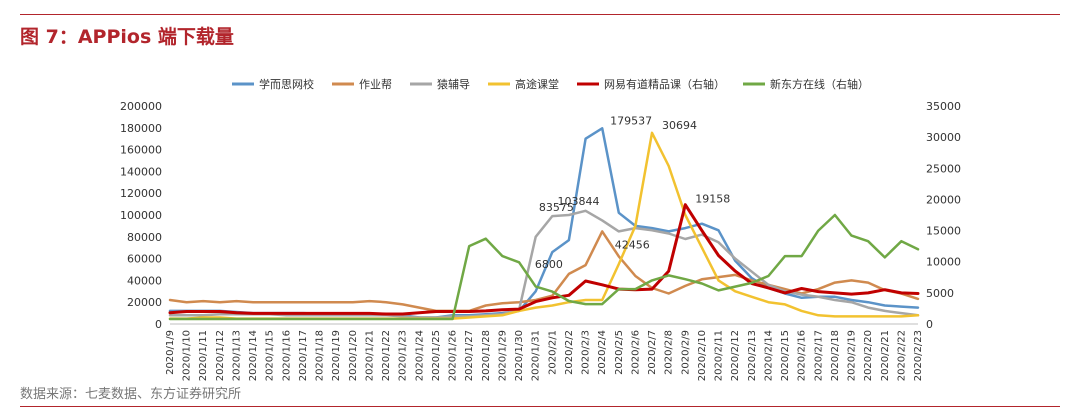 The width and height of the screenshot is (1080, 420). What do you see at coordinates (943, 262) in the screenshot?
I see `y-right-tick-label: 10000` at bounding box center [943, 262].